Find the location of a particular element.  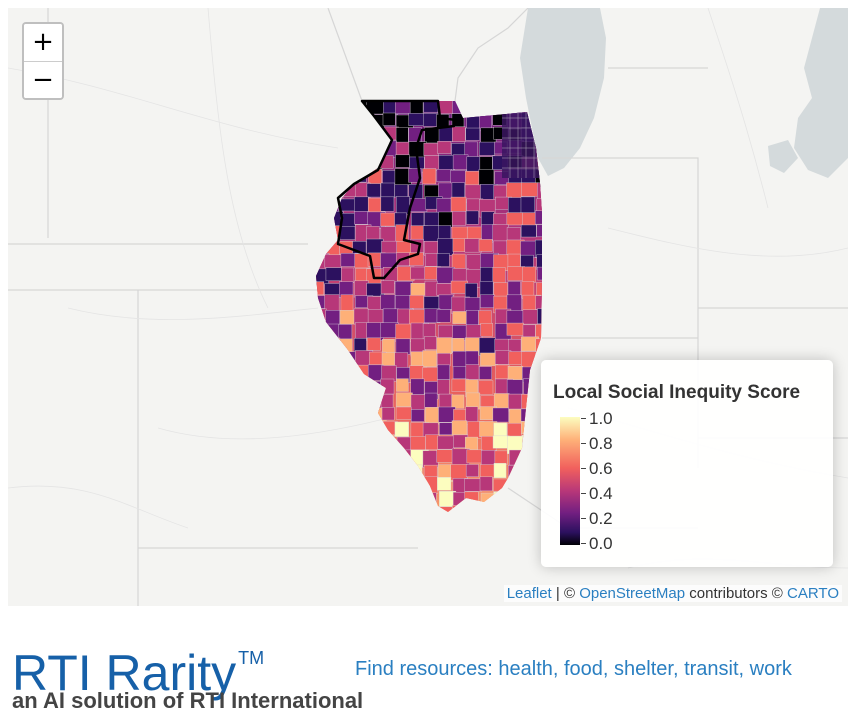

legend-tick-label: 0.2 is located at coordinates (601, 518).